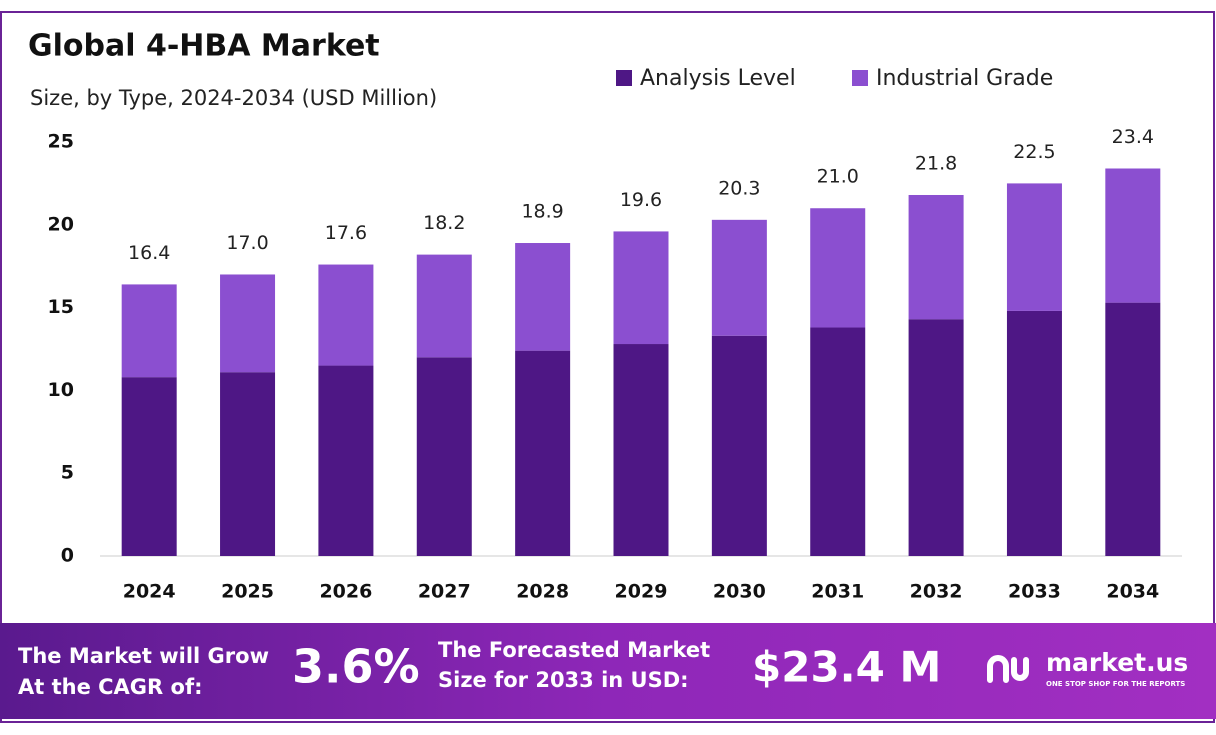  What do you see at coordinates (143, 656) in the screenshot?
I see `cagr-text: The Market will Grow` at bounding box center [143, 656].